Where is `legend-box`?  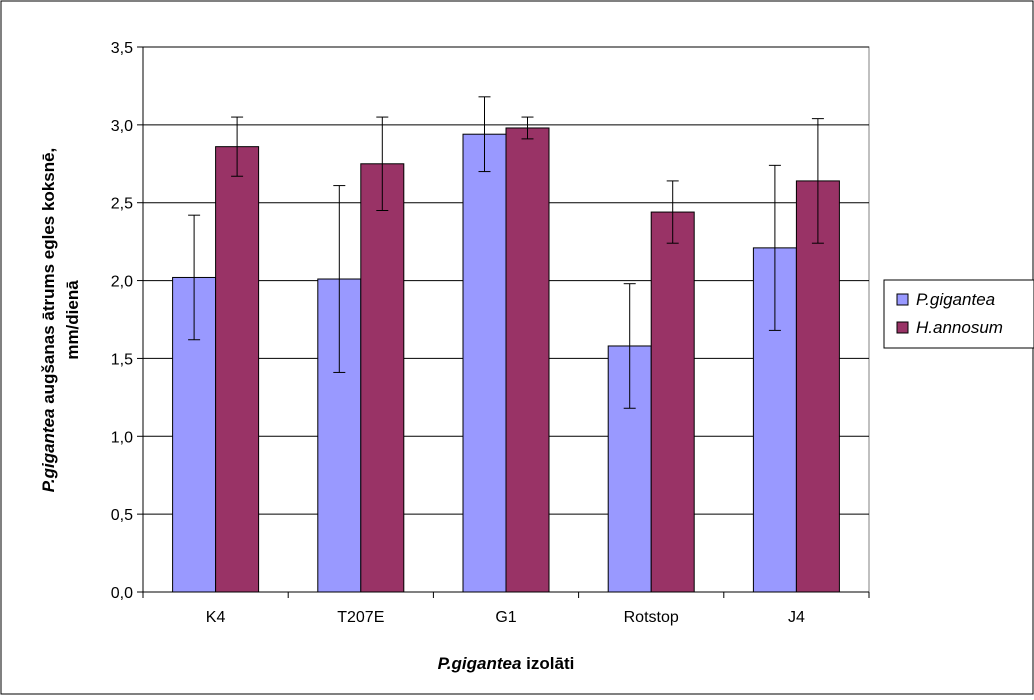
legend-box is located at coordinates (958, 314).